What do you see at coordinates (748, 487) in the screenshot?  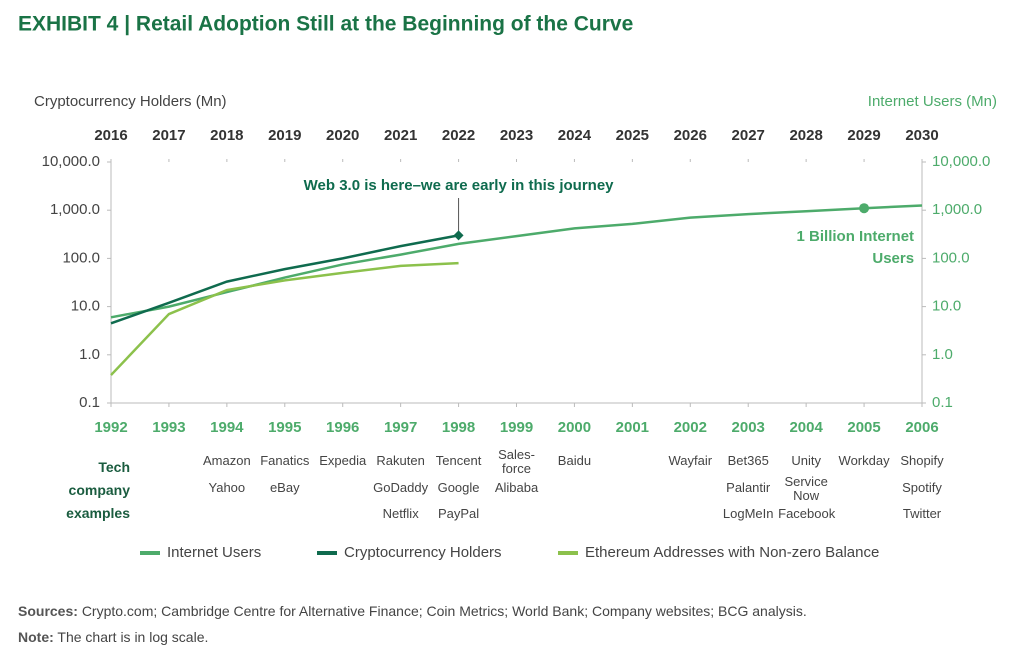 I see `company-name: Palantir` at bounding box center [748, 487].